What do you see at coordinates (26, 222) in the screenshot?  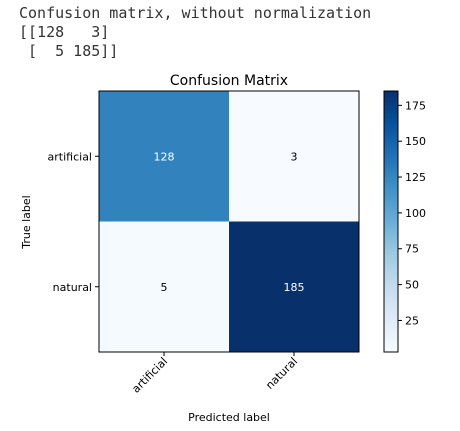 I see `y-axis-label: True label` at bounding box center [26, 222].